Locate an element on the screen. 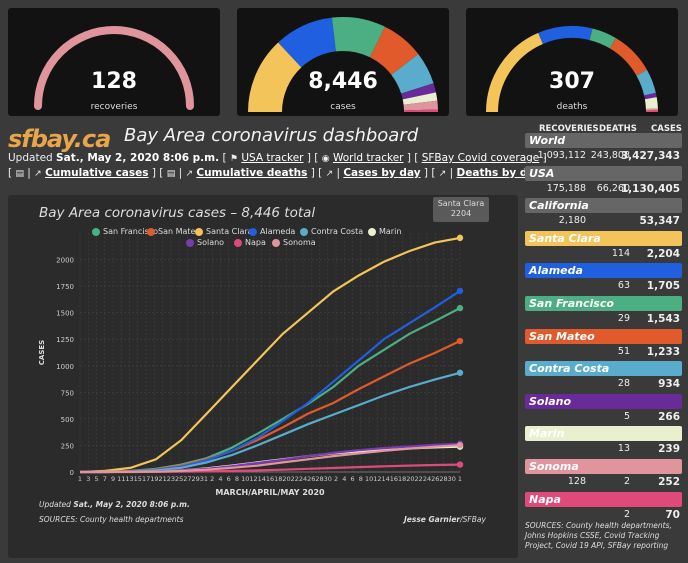  legend-item: Santa Clara is located at coordinates (224, 231).